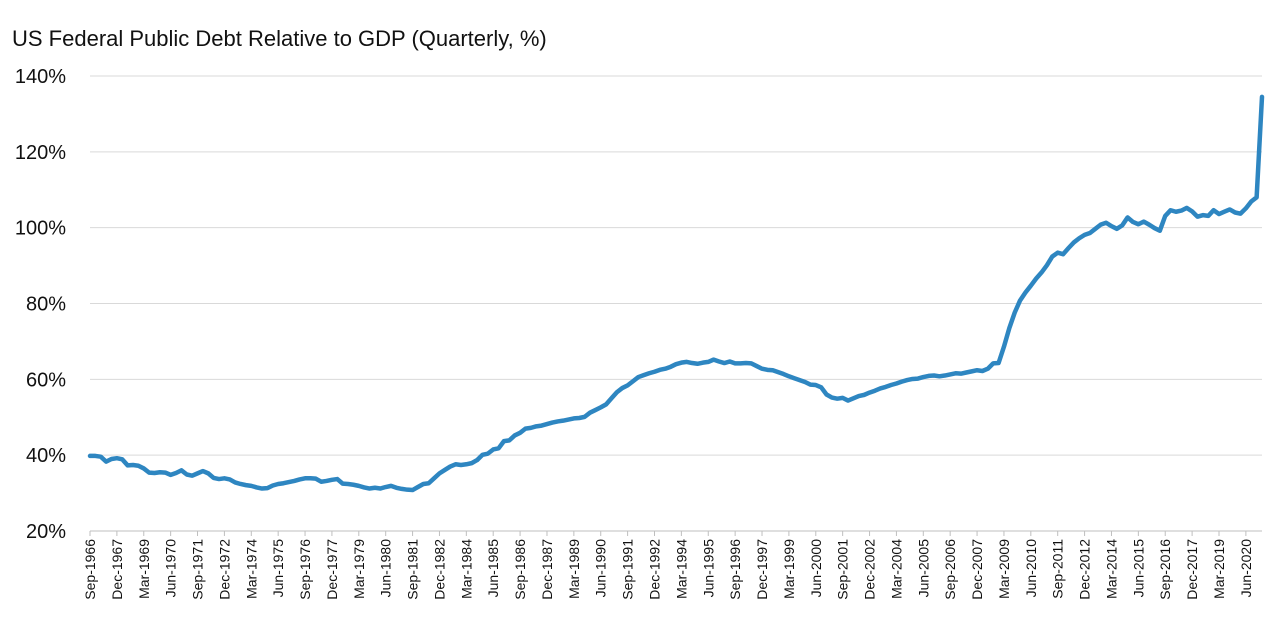  I want to click on x-tick-label: Jun-1995, so click(708, 568).